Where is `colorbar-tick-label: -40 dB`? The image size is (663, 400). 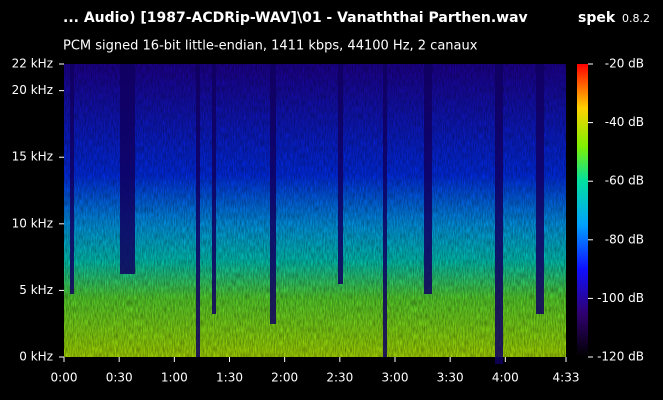 colorbar-tick-label: -40 dB is located at coordinates (624, 122).